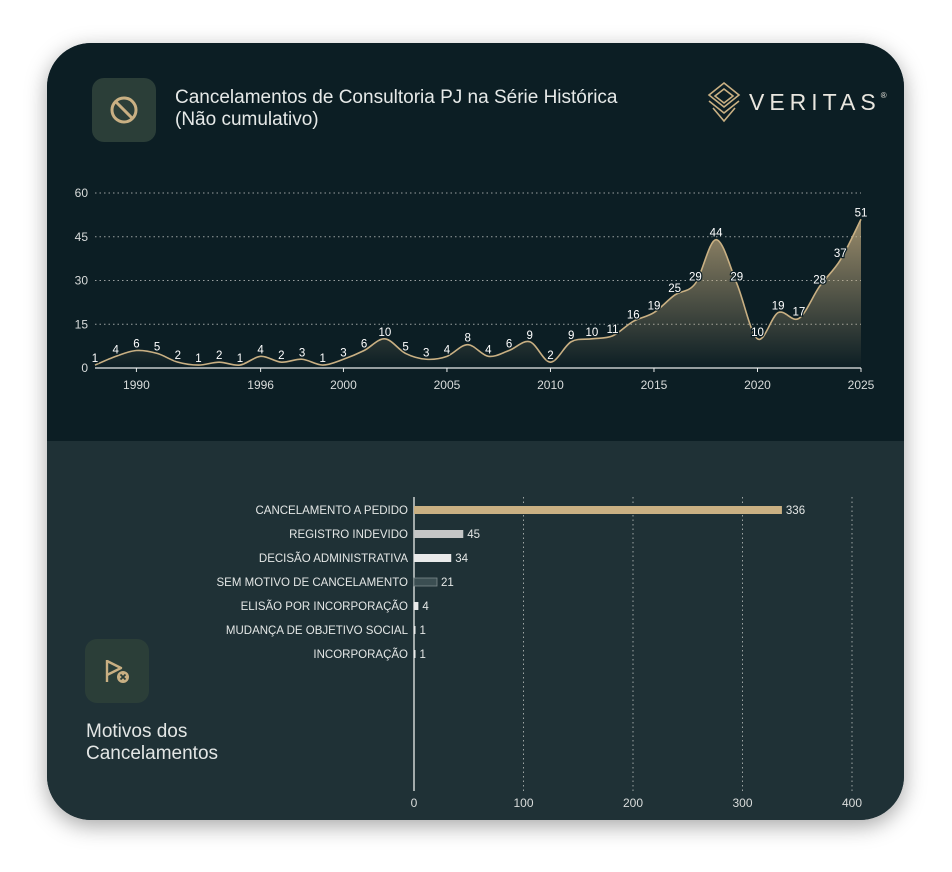 The height and width of the screenshot is (872, 952). I want to click on x-tick-label: 400, so click(852, 803).